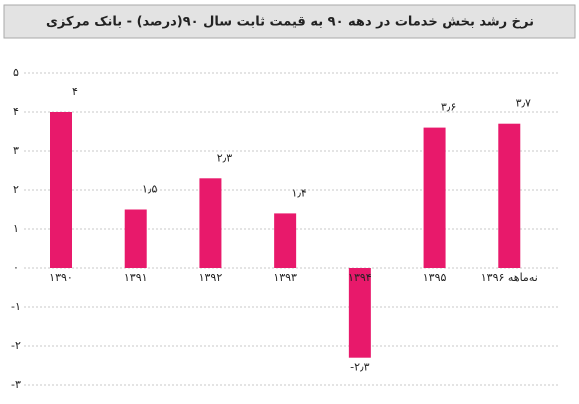 Image resolution: width=579 pixels, height=404 pixels. I want to click on x-tick-label: ۱۳۹۱, so click(136, 277).